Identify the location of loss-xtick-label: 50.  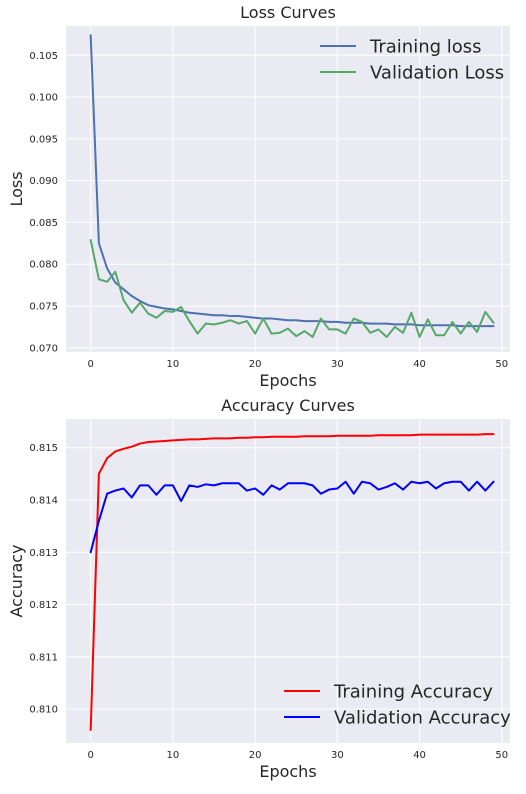
(501, 364).